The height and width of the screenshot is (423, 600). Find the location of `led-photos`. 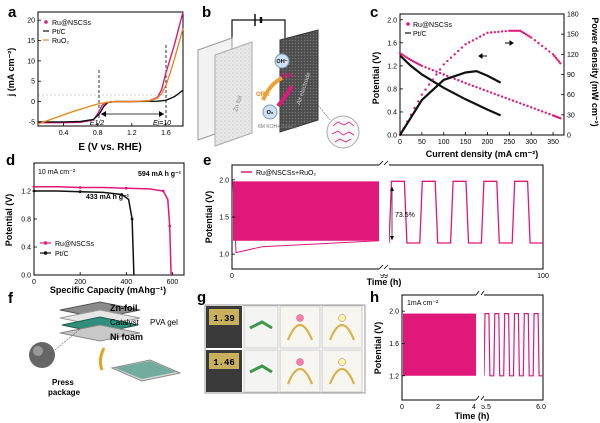

led-photos is located at coordinates (321, 349).